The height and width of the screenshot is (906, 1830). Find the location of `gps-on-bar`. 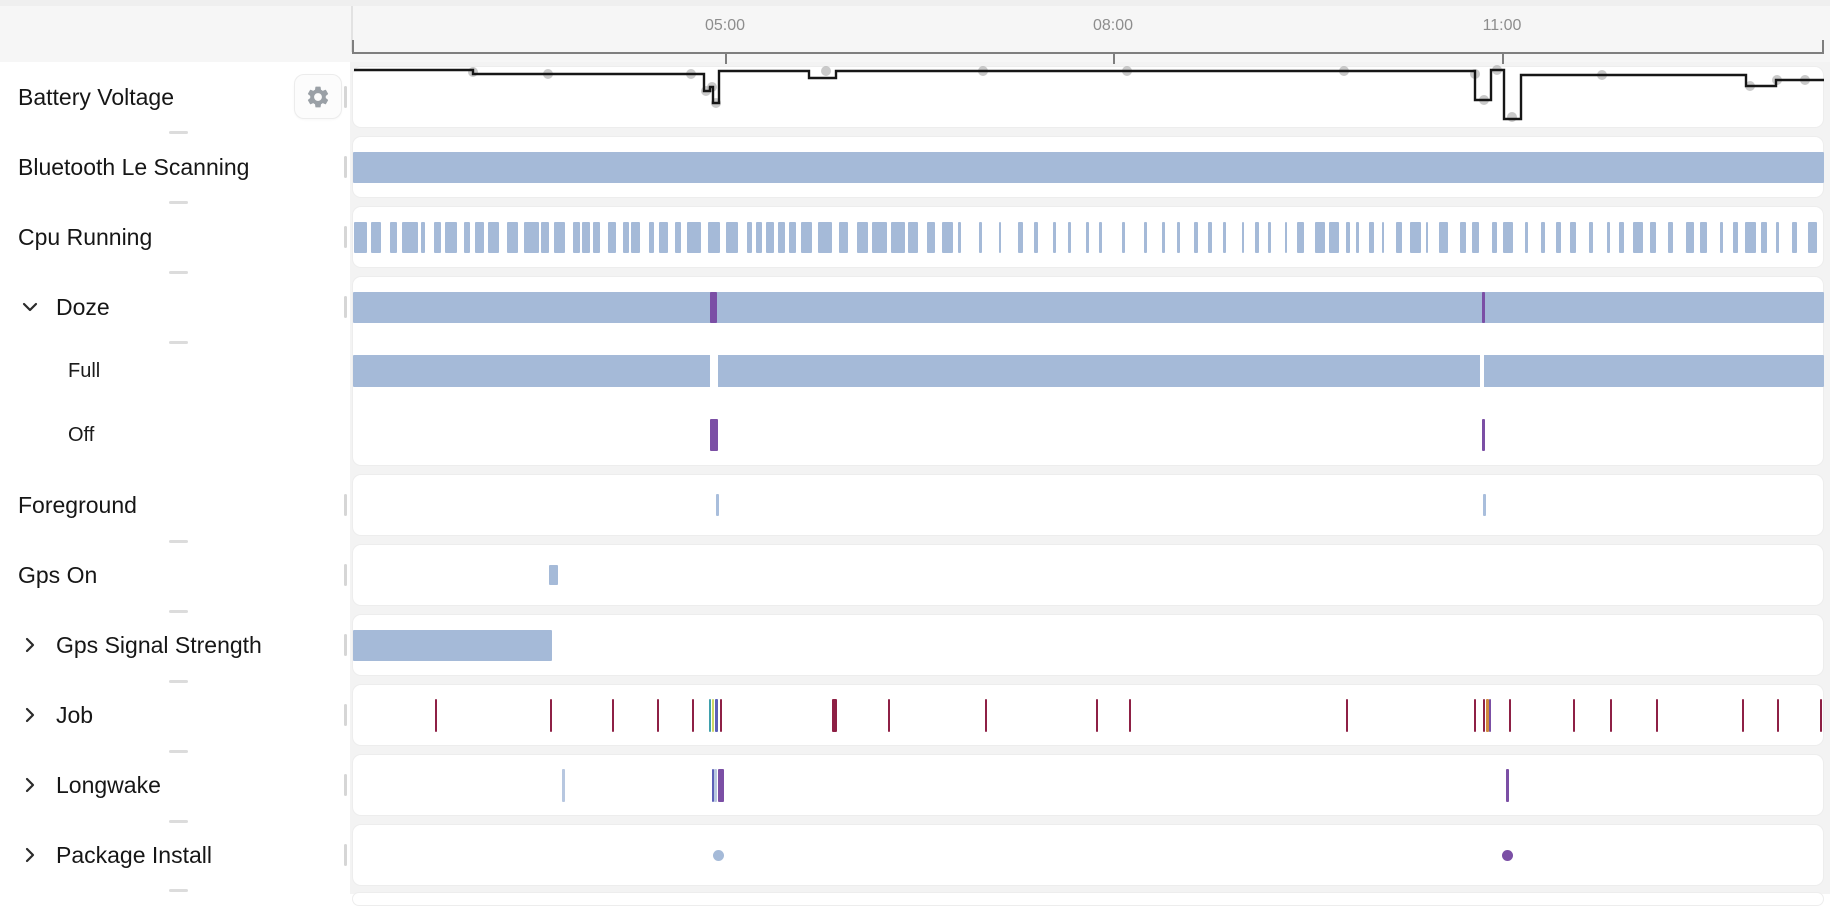

gps-on-bar is located at coordinates (553, 575).